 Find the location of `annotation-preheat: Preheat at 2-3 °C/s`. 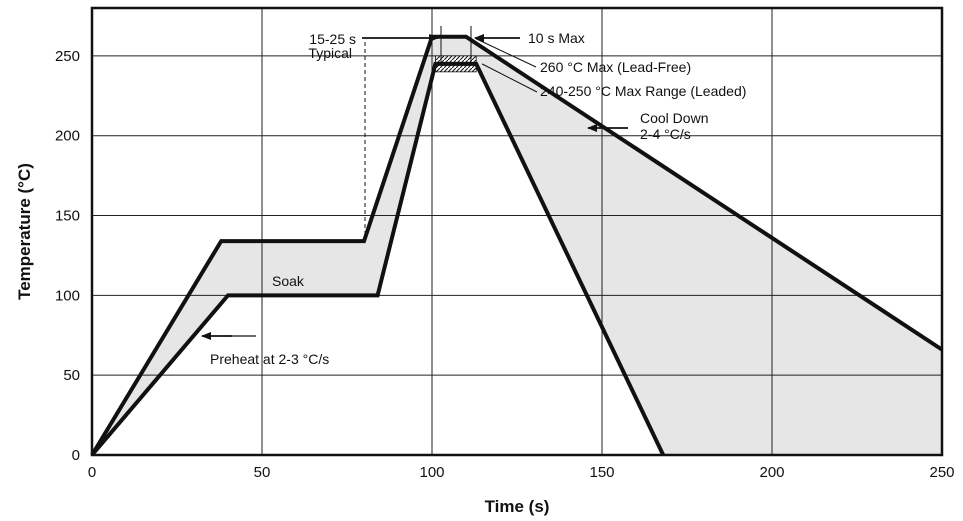

annotation-preheat: Preheat at 2-3 °C/s is located at coordinates (269, 359).